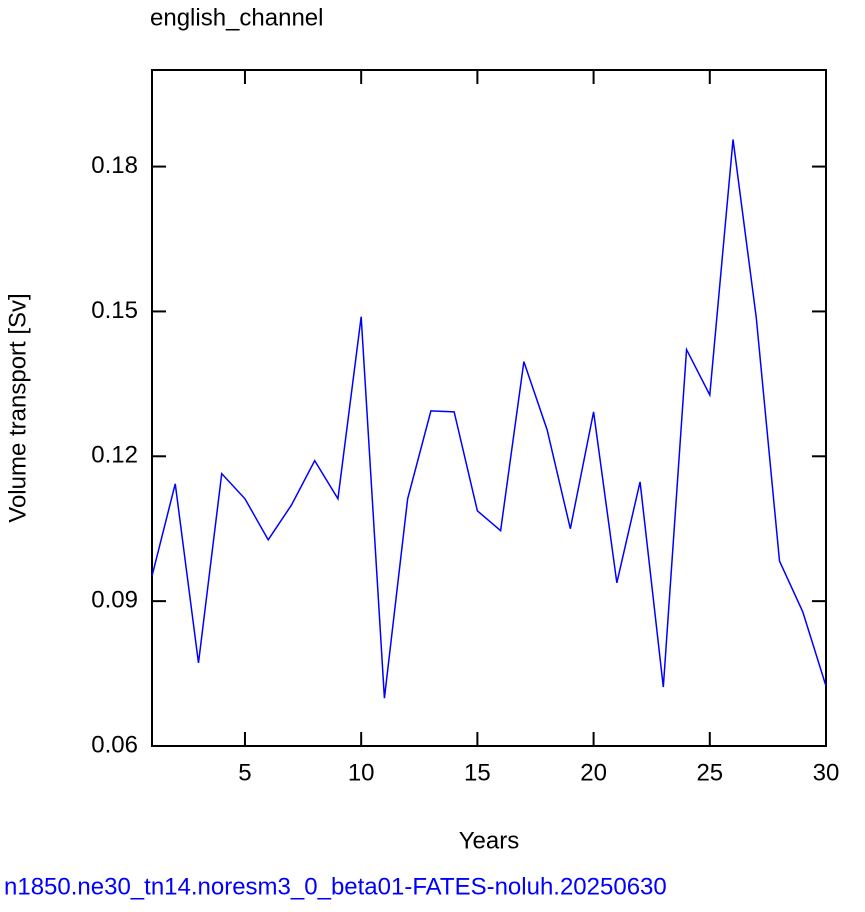  What do you see at coordinates (236, 17) in the screenshot?
I see `chart-title: english_channel` at bounding box center [236, 17].